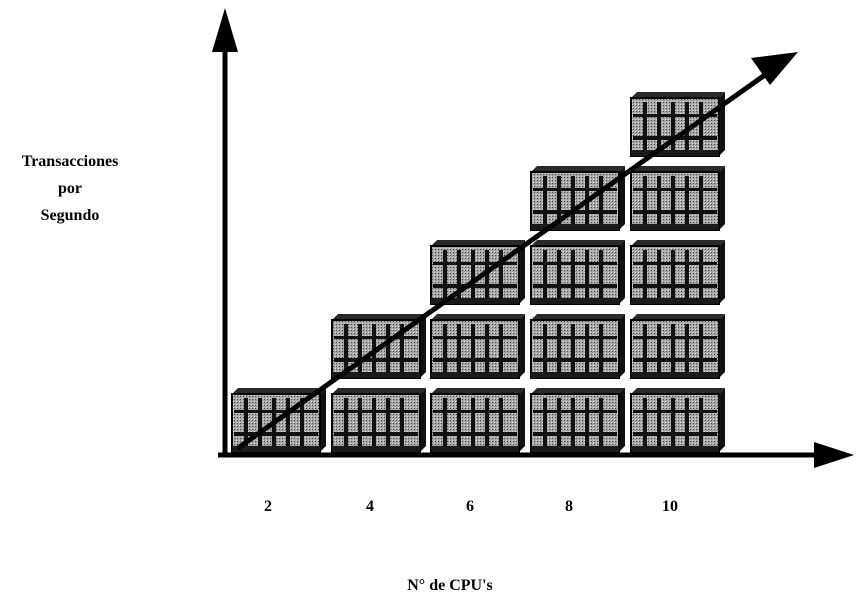  What do you see at coordinates (268, 506) in the screenshot?
I see `x-tick-2: 2` at bounding box center [268, 506].